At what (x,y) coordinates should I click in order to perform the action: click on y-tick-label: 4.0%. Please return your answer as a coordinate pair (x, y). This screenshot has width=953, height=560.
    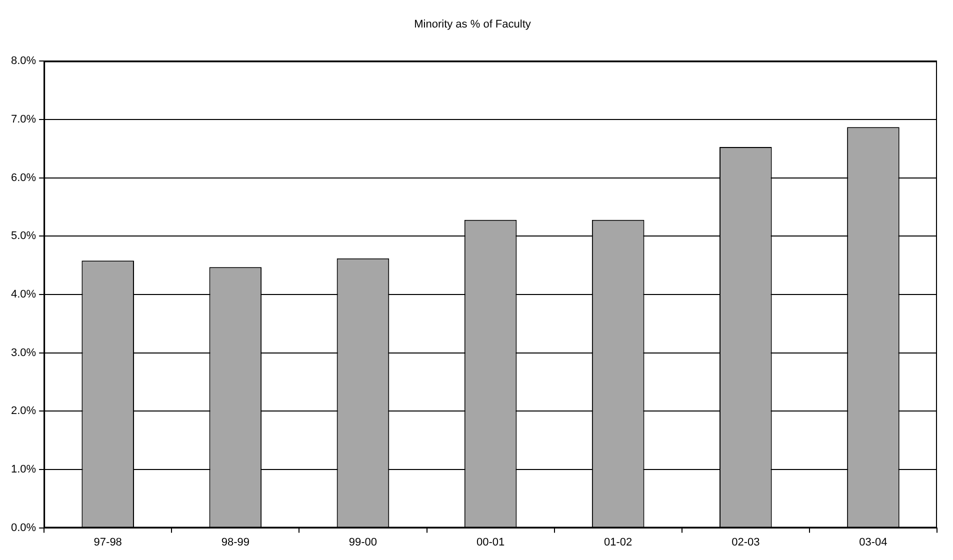
    Looking at the image, I should click on (23, 294).